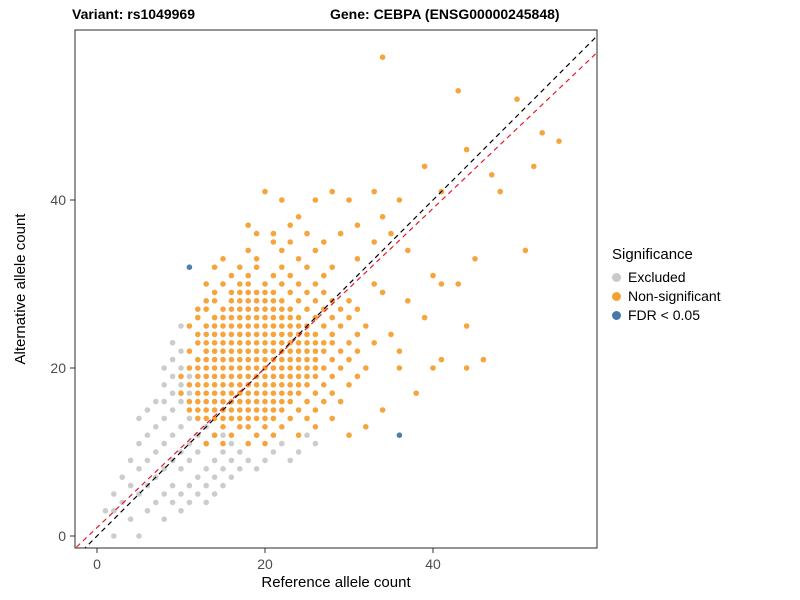 The height and width of the screenshot is (600, 800). What do you see at coordinates (58, 368) in the screenshot?
I see `y-tick-label: 20` at bounding box center [58, 368].